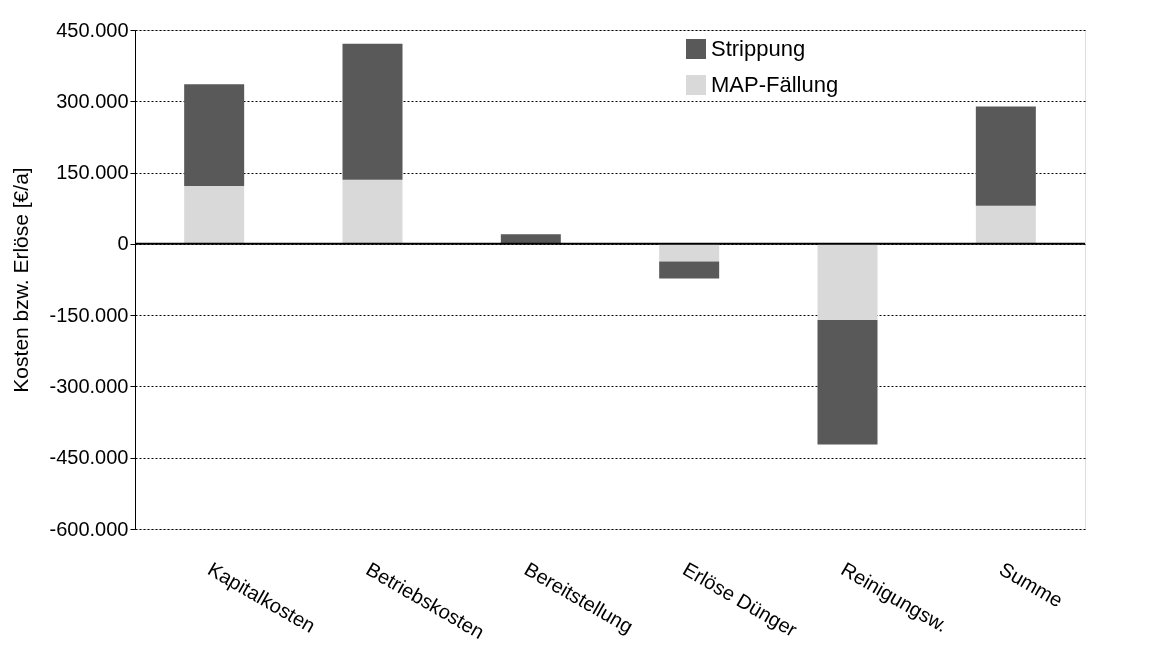 The width and height of the screenshot is (1149, 648). I want to click on y-tick-label: 300.000, so click(92, 100).